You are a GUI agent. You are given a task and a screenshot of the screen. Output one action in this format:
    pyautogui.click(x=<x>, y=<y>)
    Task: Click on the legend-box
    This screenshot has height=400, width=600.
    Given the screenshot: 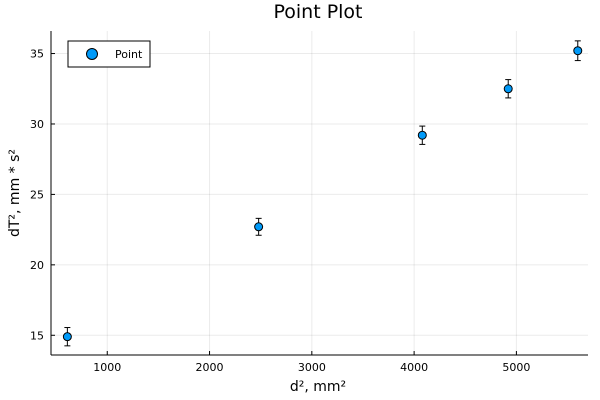 What is the action you would take?
    pyautogui.click(x=109, y=54)
    